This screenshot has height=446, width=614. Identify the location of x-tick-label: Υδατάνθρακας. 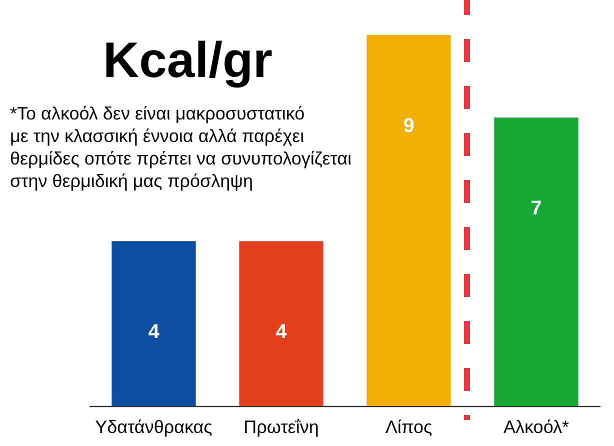
(154, 427).